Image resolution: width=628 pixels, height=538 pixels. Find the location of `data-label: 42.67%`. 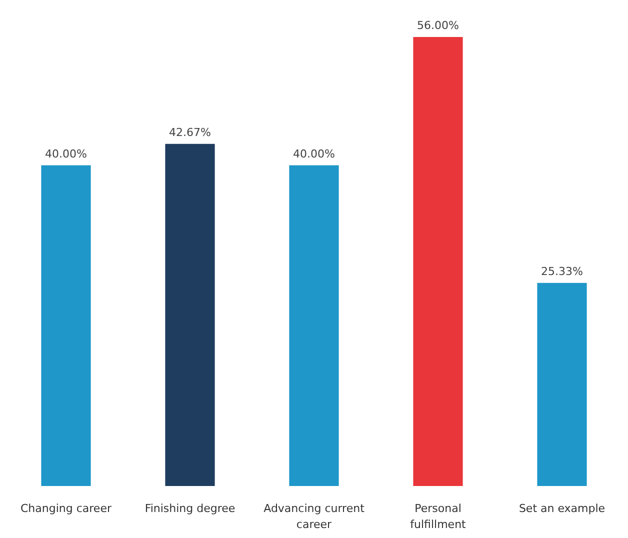

data-label: 42.67% is located at coordinates (190, 132).